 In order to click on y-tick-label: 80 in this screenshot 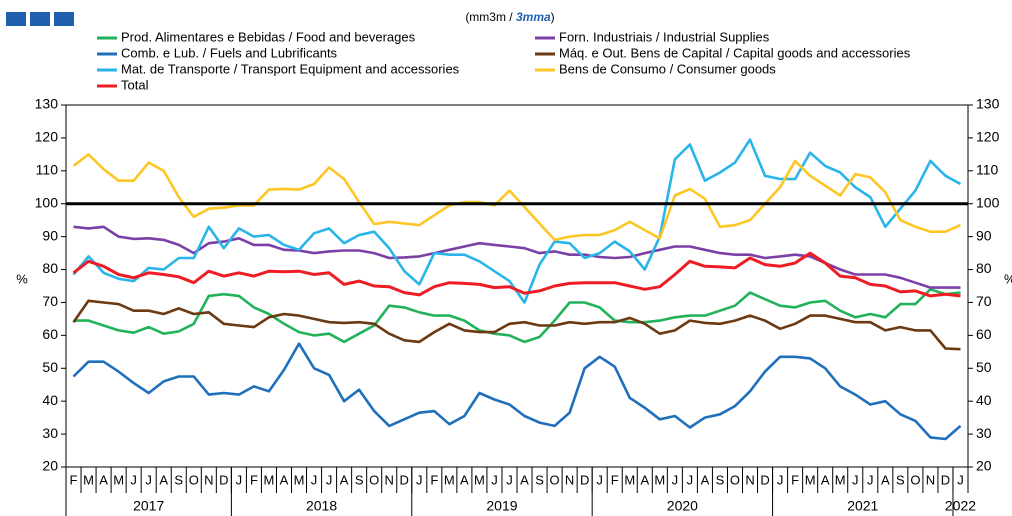, I will do `click(50, 268)`.